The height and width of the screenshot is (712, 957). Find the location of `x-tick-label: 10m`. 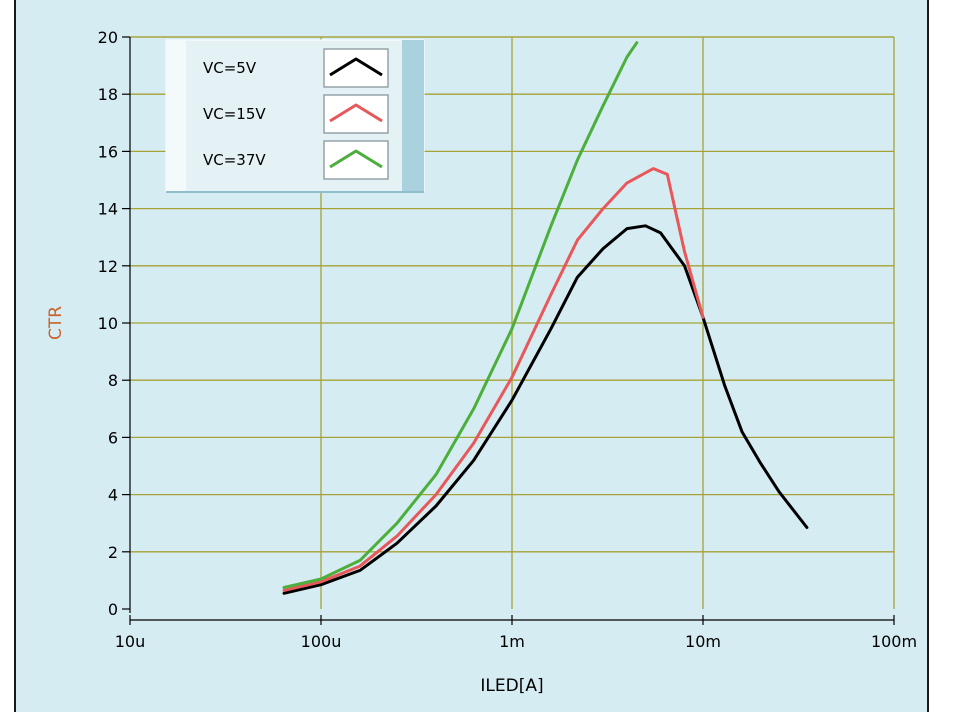

x-tick-label: 10m is located at coordinates (703, 641).